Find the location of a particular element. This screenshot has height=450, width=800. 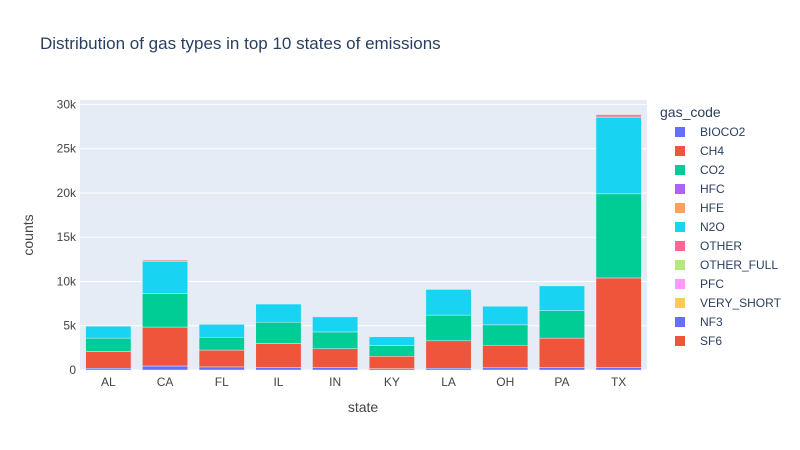

y-tick-label: 5k is located at coordinates (70, 326).